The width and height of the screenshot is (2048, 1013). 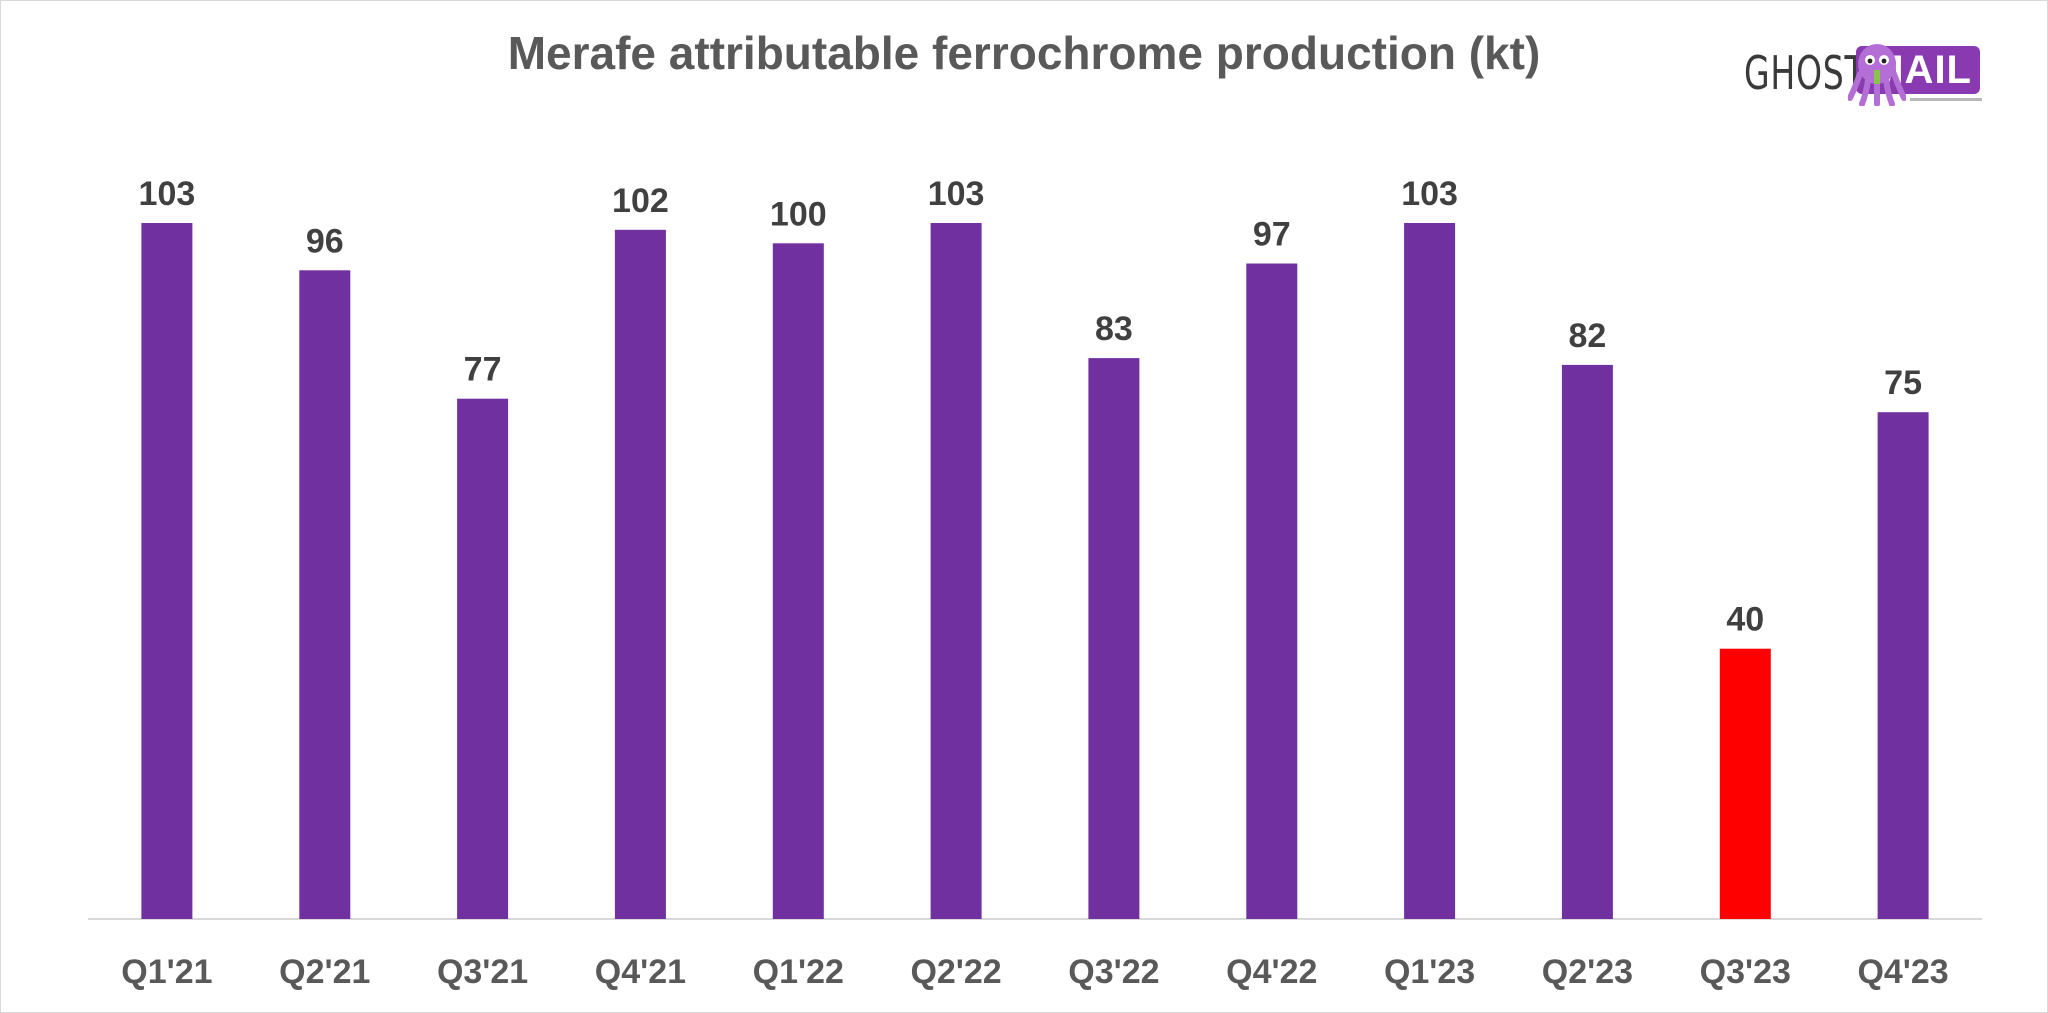 I want to click on bar-Q4'23, so click(x=1903, y=665).